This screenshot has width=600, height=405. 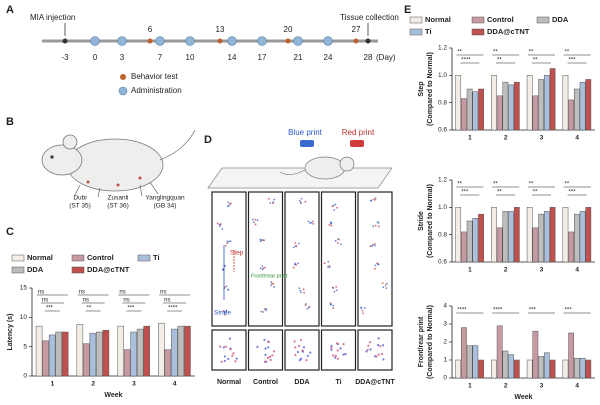 What do you see at coordinates (358, 132) in the screenshot?
I see `print-label: Red print` at bounding box center [358, 132].